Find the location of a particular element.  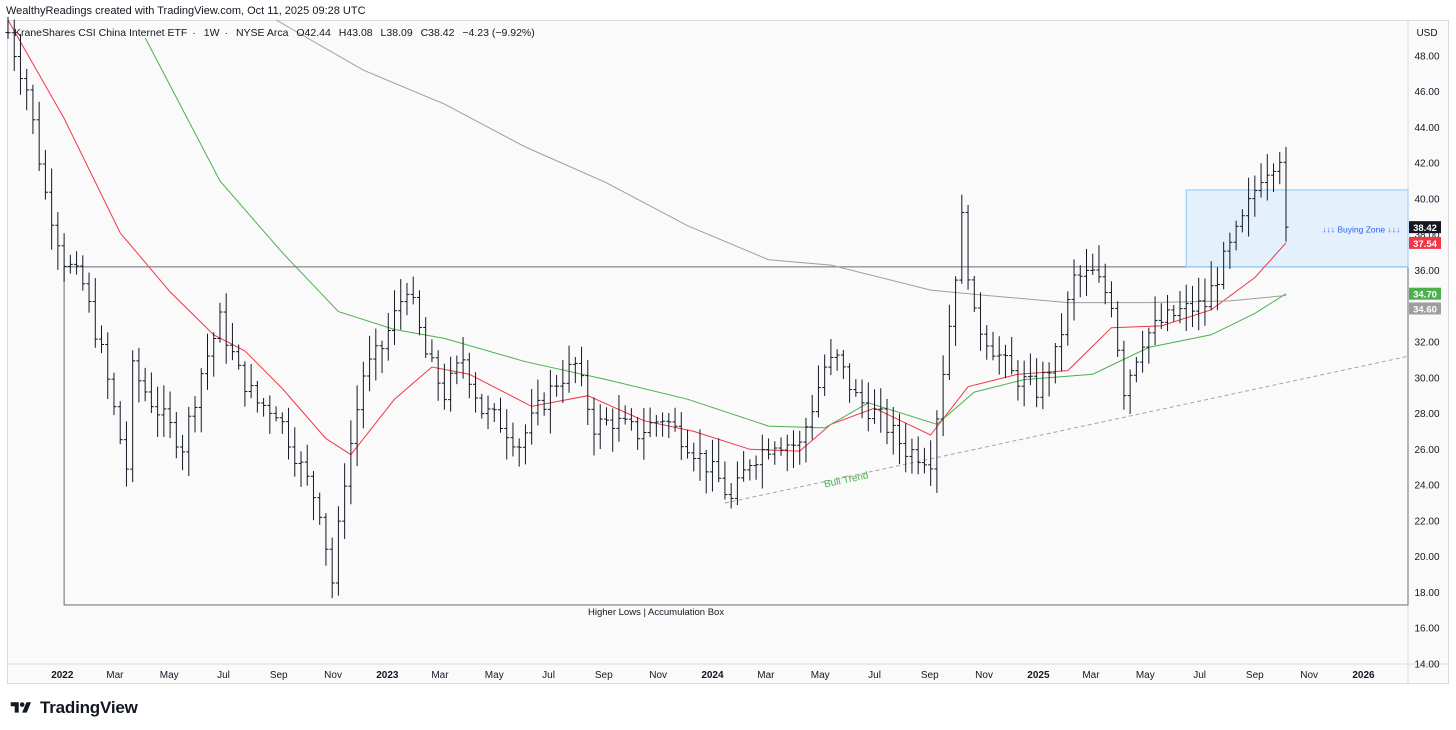

x-tick-label: 2022 is located at coordinates (62, 675).